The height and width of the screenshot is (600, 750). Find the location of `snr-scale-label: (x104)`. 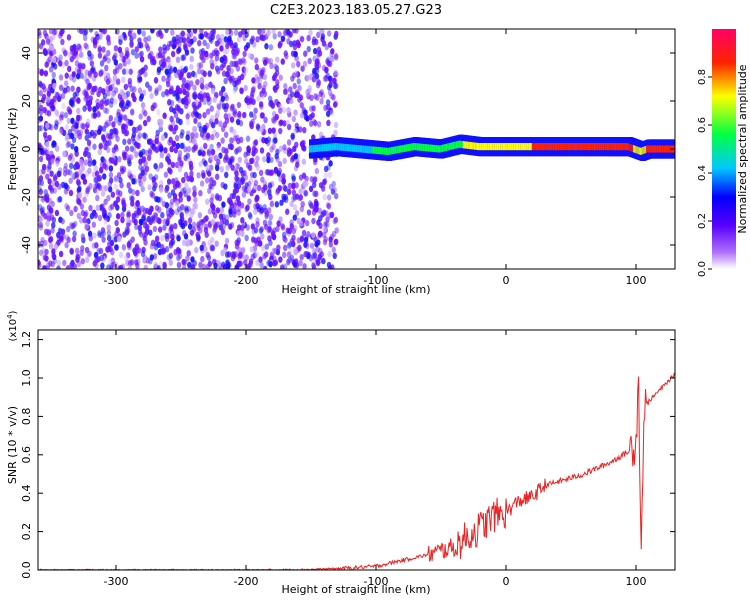

snr-scale-label: (x104) is located at coordinates (12, 325).